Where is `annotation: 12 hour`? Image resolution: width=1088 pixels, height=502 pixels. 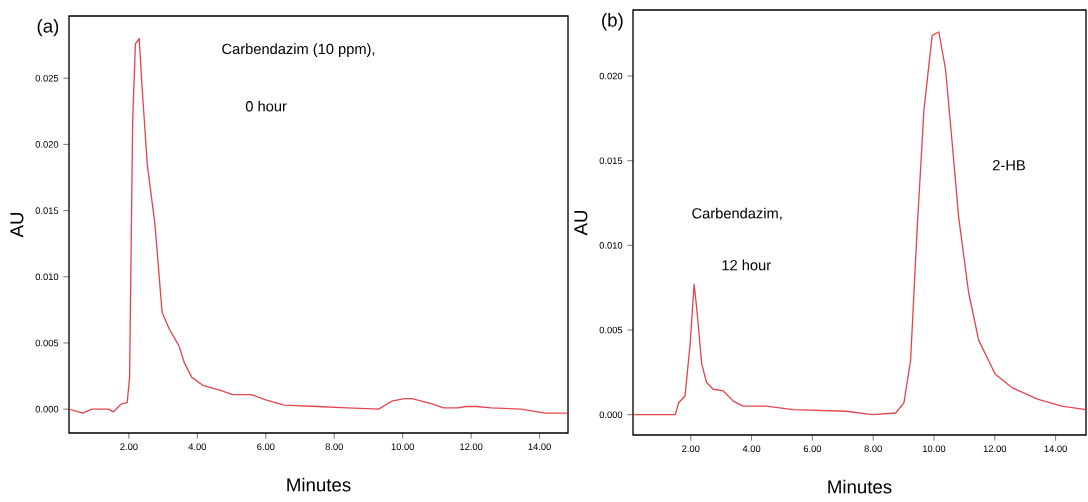 annotation: 12 hour is located at coordinates (746, 265).